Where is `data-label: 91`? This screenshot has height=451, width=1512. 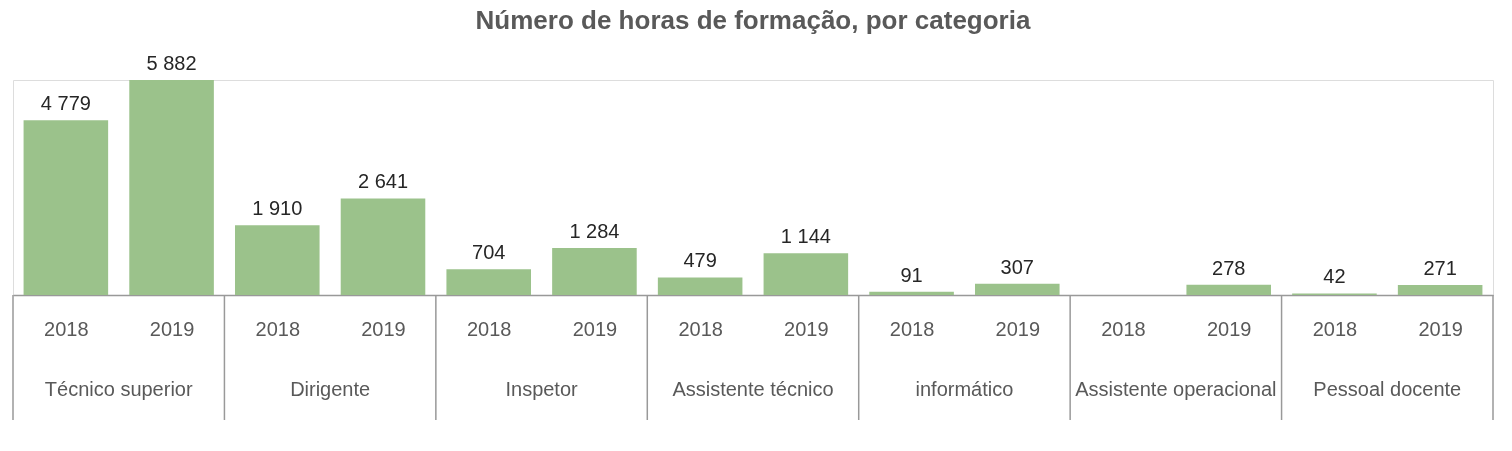 data-label: 91 is located at coordinates (911, 274).